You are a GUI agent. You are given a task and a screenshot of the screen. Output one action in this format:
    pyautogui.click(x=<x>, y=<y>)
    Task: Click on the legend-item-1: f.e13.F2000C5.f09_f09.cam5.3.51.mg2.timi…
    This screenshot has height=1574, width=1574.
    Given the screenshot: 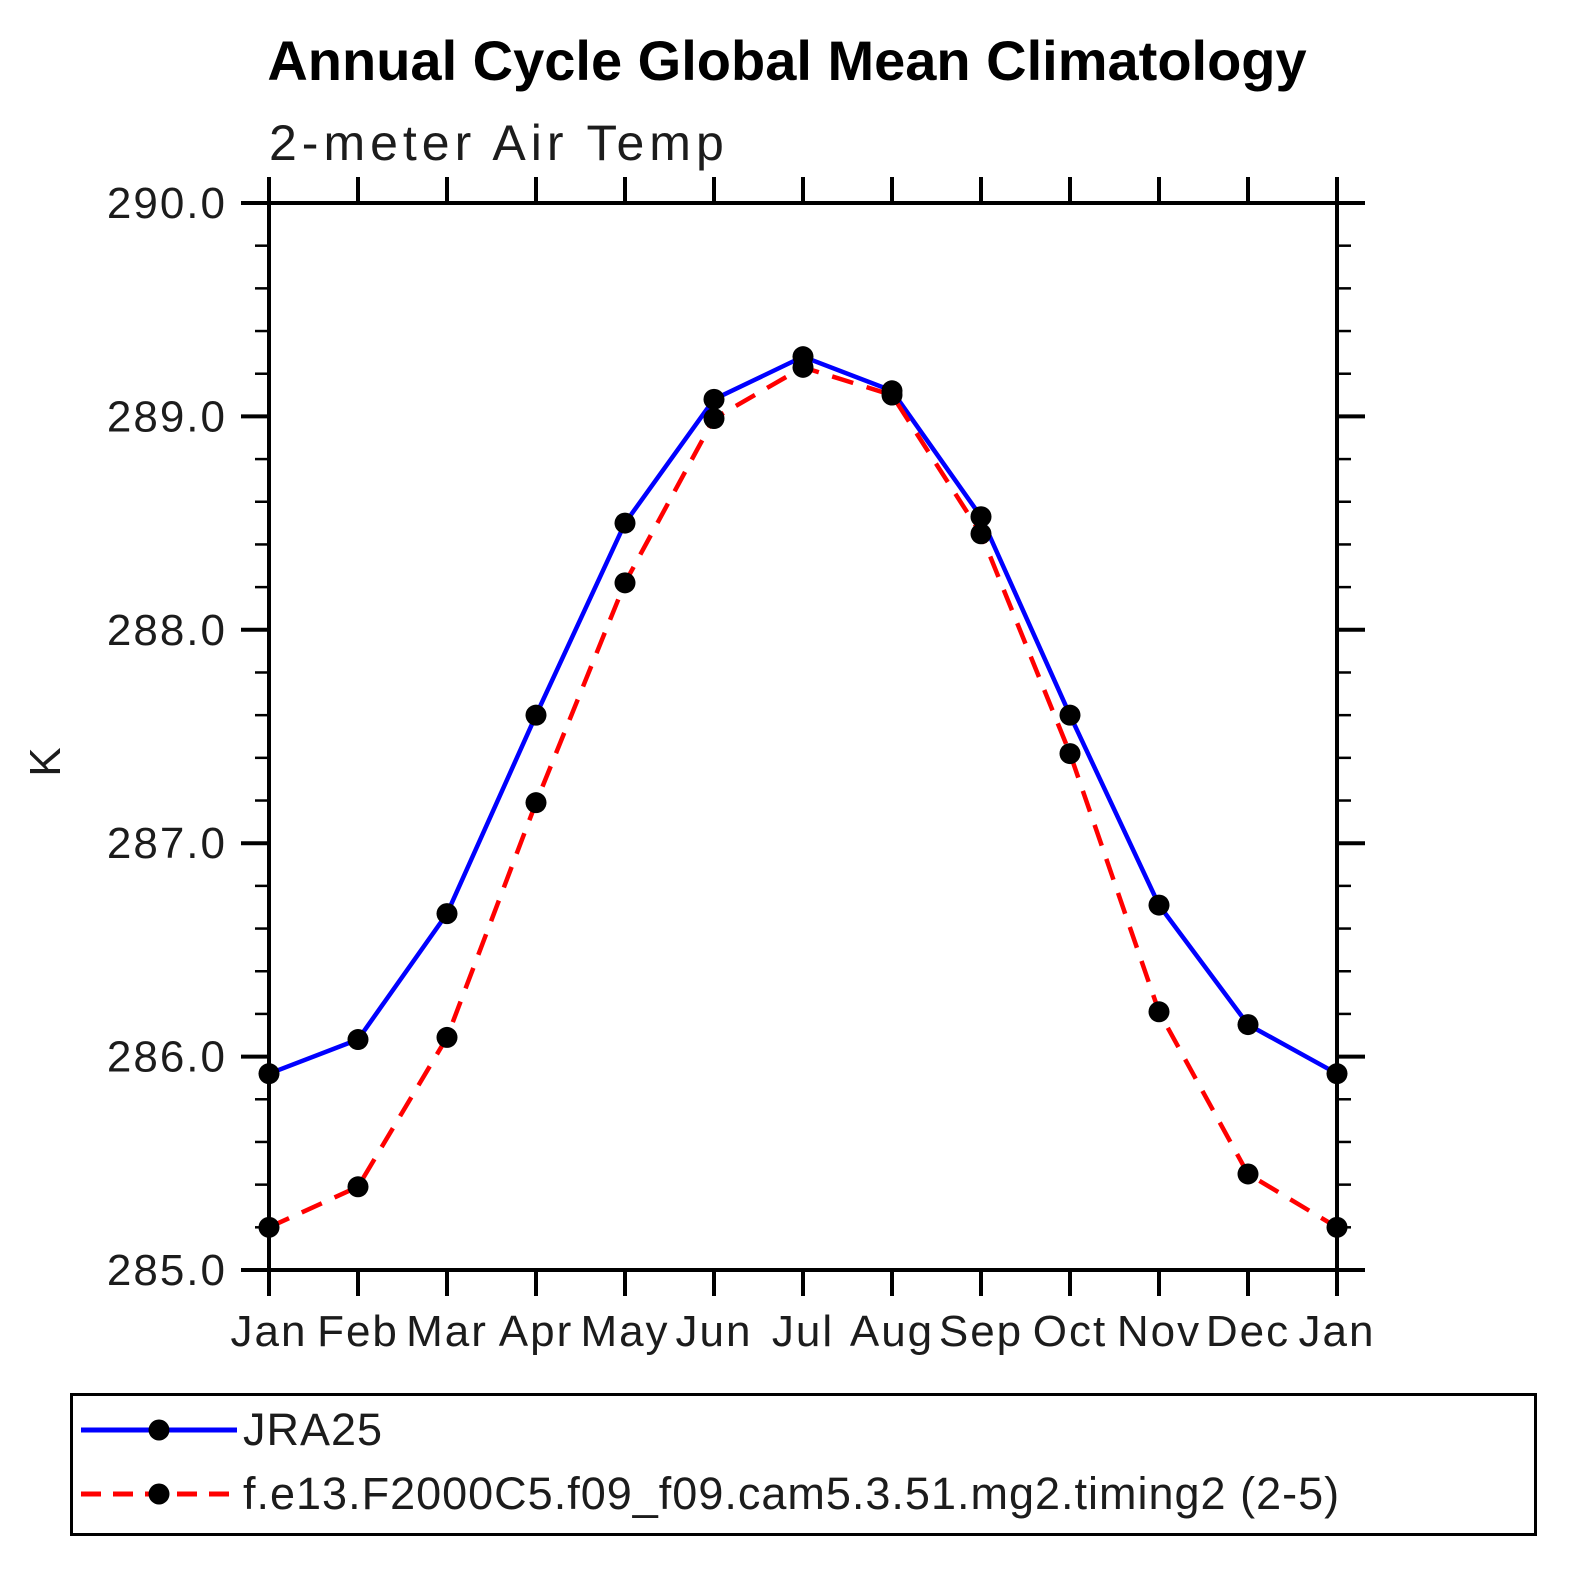 What is the action you would take?
    pyautogui.click(x=709, y=1493)
    